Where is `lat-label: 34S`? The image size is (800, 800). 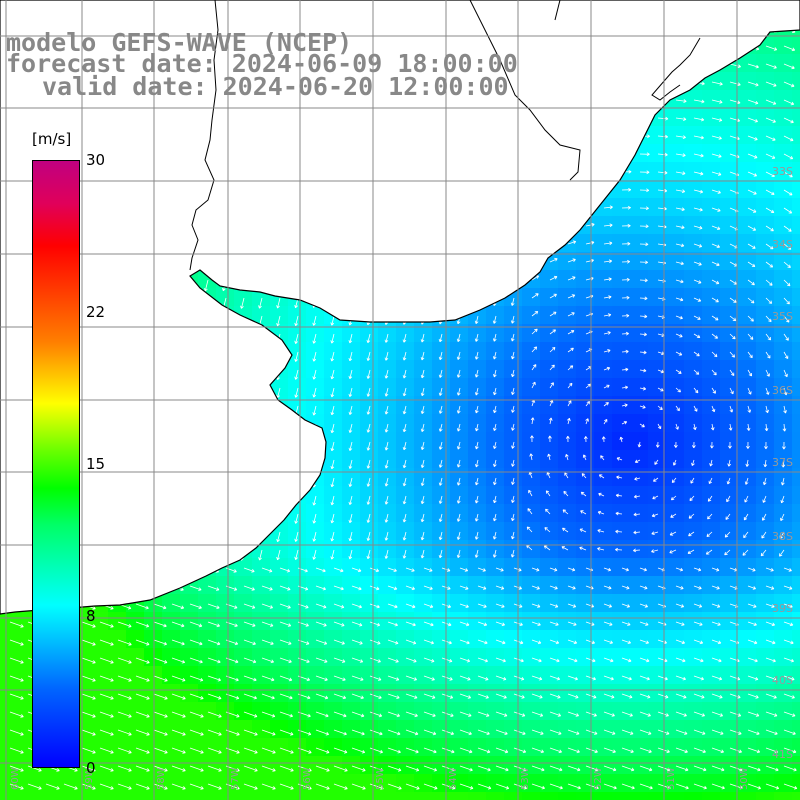 lat-label: 34S is located at coordinates (782, 244).